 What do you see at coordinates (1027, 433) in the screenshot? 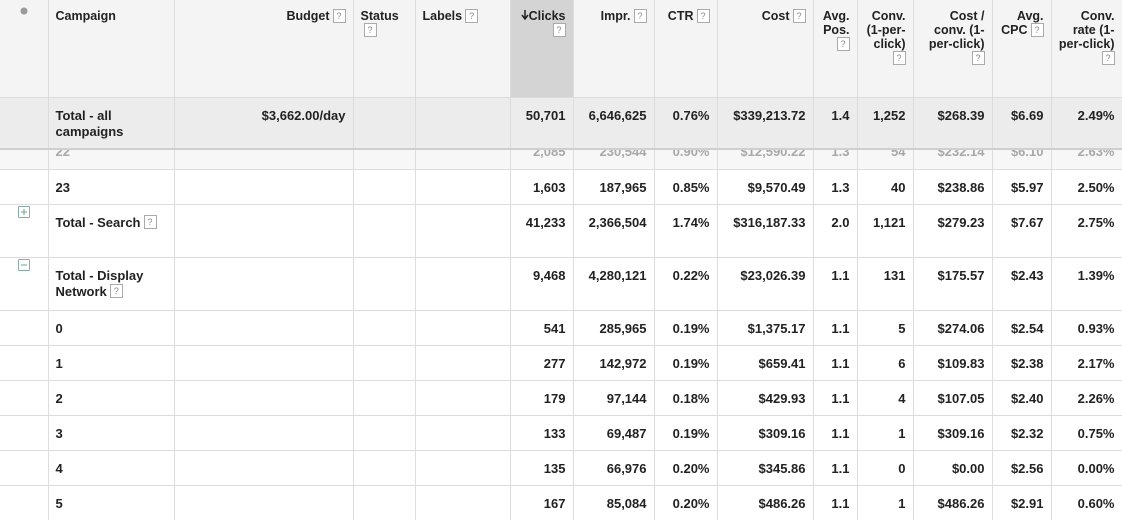
I see `metric-value: $2.32` at bounding box center [1027, 433].